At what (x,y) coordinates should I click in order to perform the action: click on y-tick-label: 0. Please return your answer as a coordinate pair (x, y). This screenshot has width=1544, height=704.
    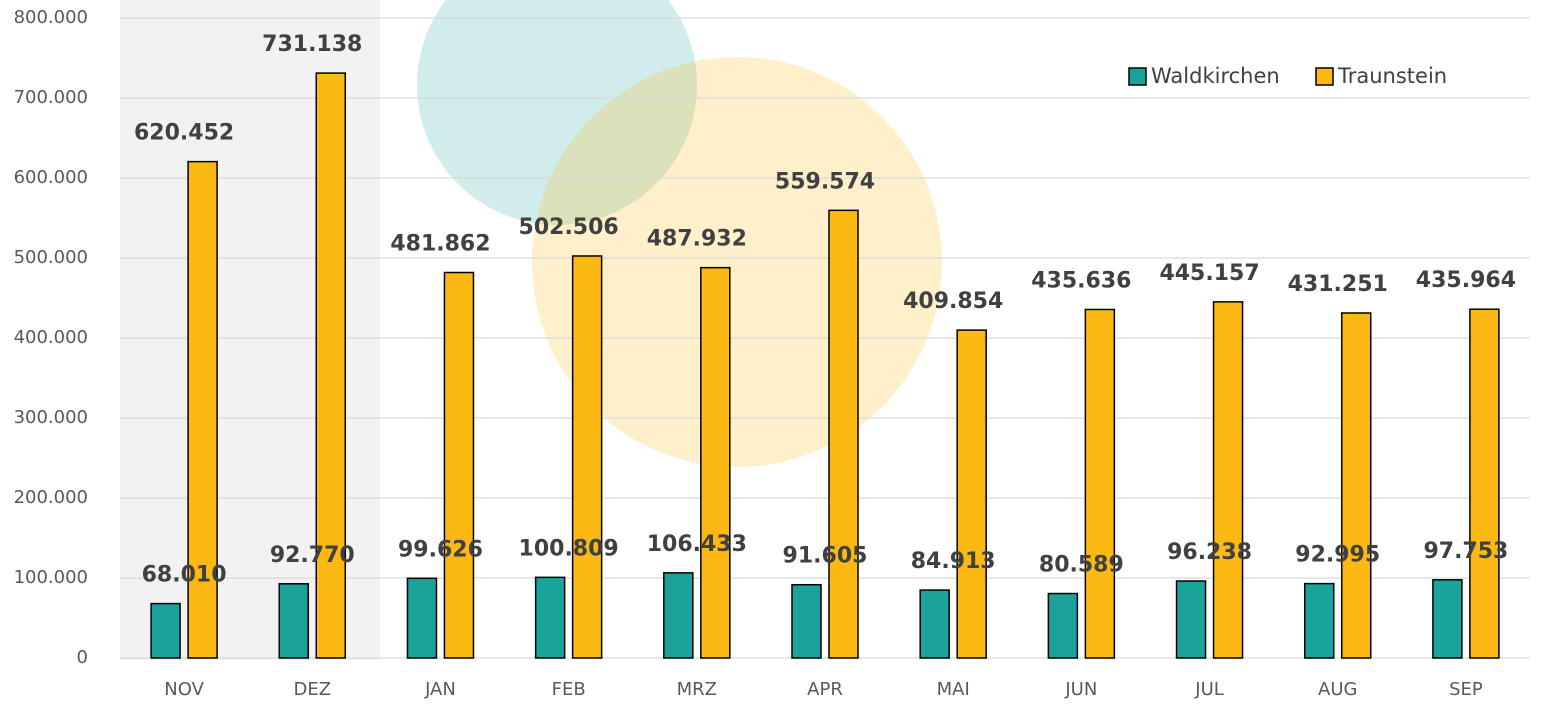
    Looking at the image, I should click on (82, 657).